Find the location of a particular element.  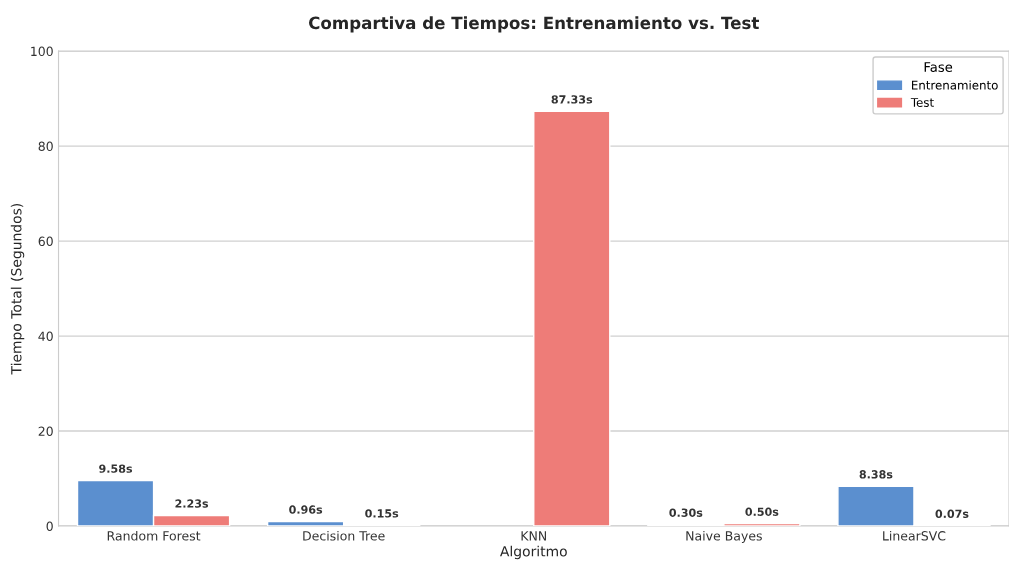

y-tick-label: 100 is located at coordinates (42, 51).